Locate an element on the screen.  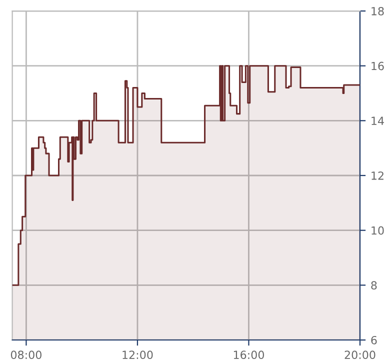
y-tick-label: 12 is located at coordinates (378, 175).